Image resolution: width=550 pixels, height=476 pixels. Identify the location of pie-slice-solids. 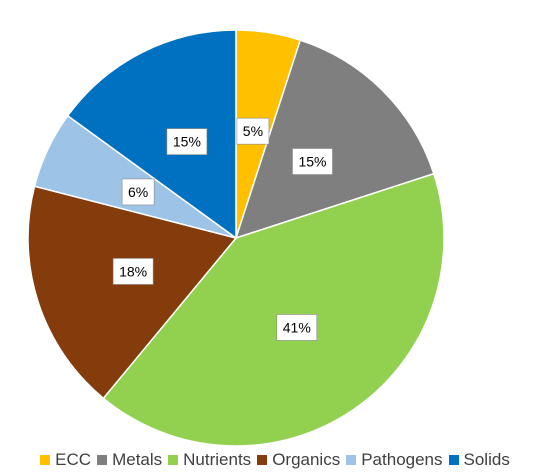
(151, 134).